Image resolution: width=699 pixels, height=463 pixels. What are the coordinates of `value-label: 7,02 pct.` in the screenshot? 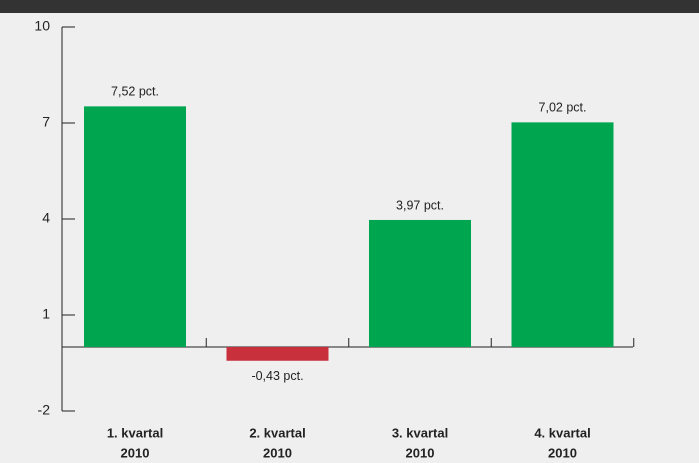 It's located at (563, 108).